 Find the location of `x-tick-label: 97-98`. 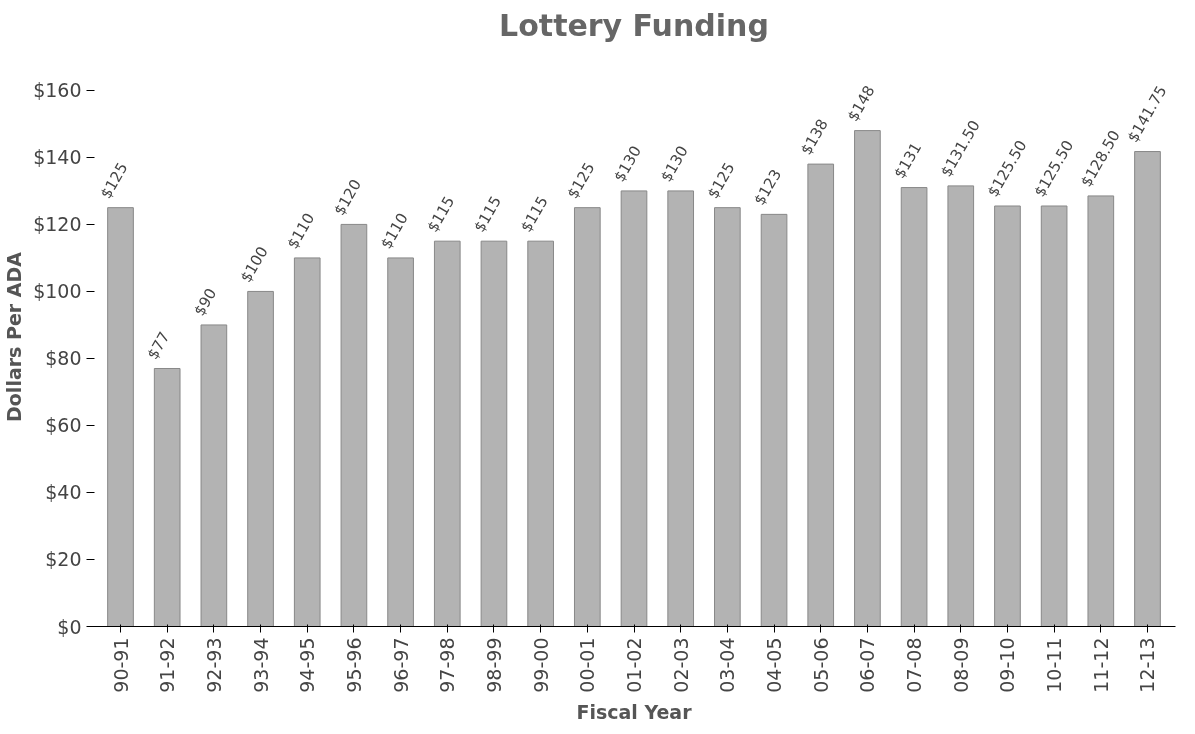

x-tick-label: 97-98 is located at coordinates (447, 665).